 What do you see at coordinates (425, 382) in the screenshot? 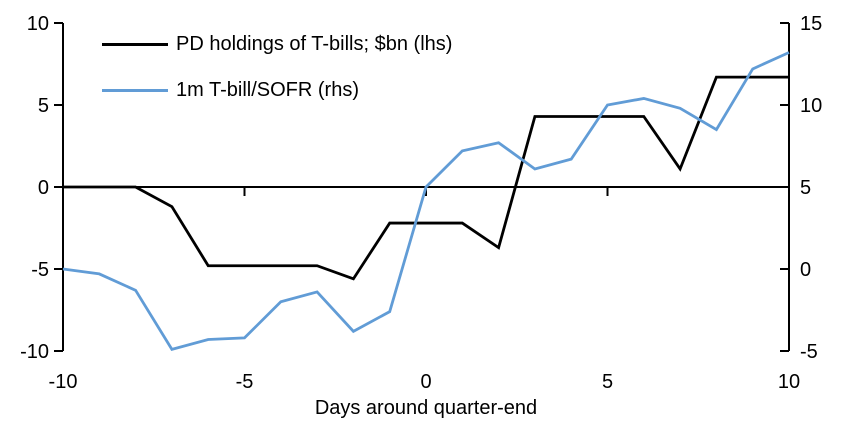
I see `x-axis-tick-label: 0` at bounding box center [425, 382].